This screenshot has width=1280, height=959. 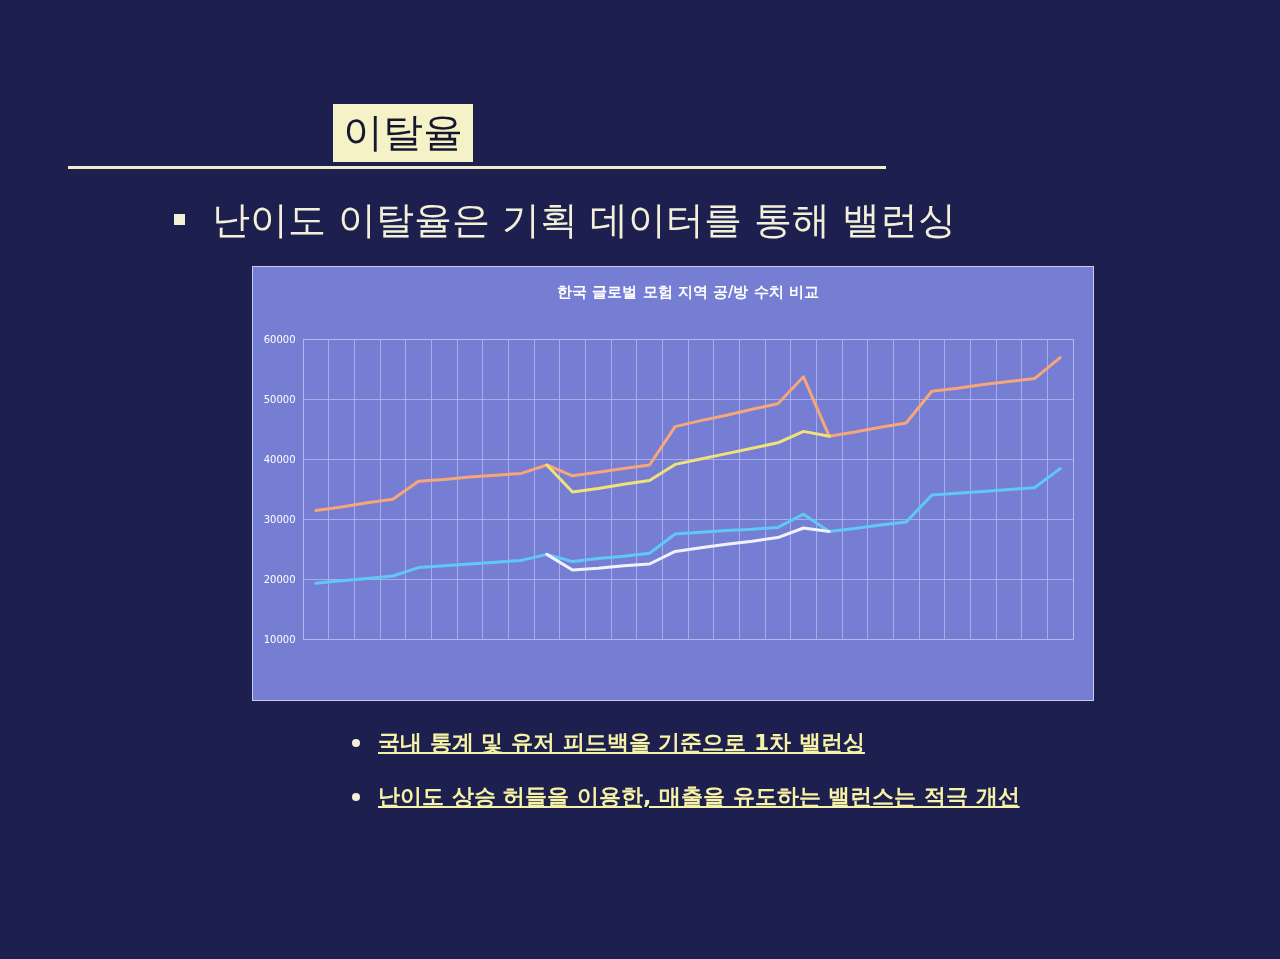 What do you see at coordinates (279, 339) in the screenshot?
I see `y-tick-label: 60000` at bounding box center [279, 339].